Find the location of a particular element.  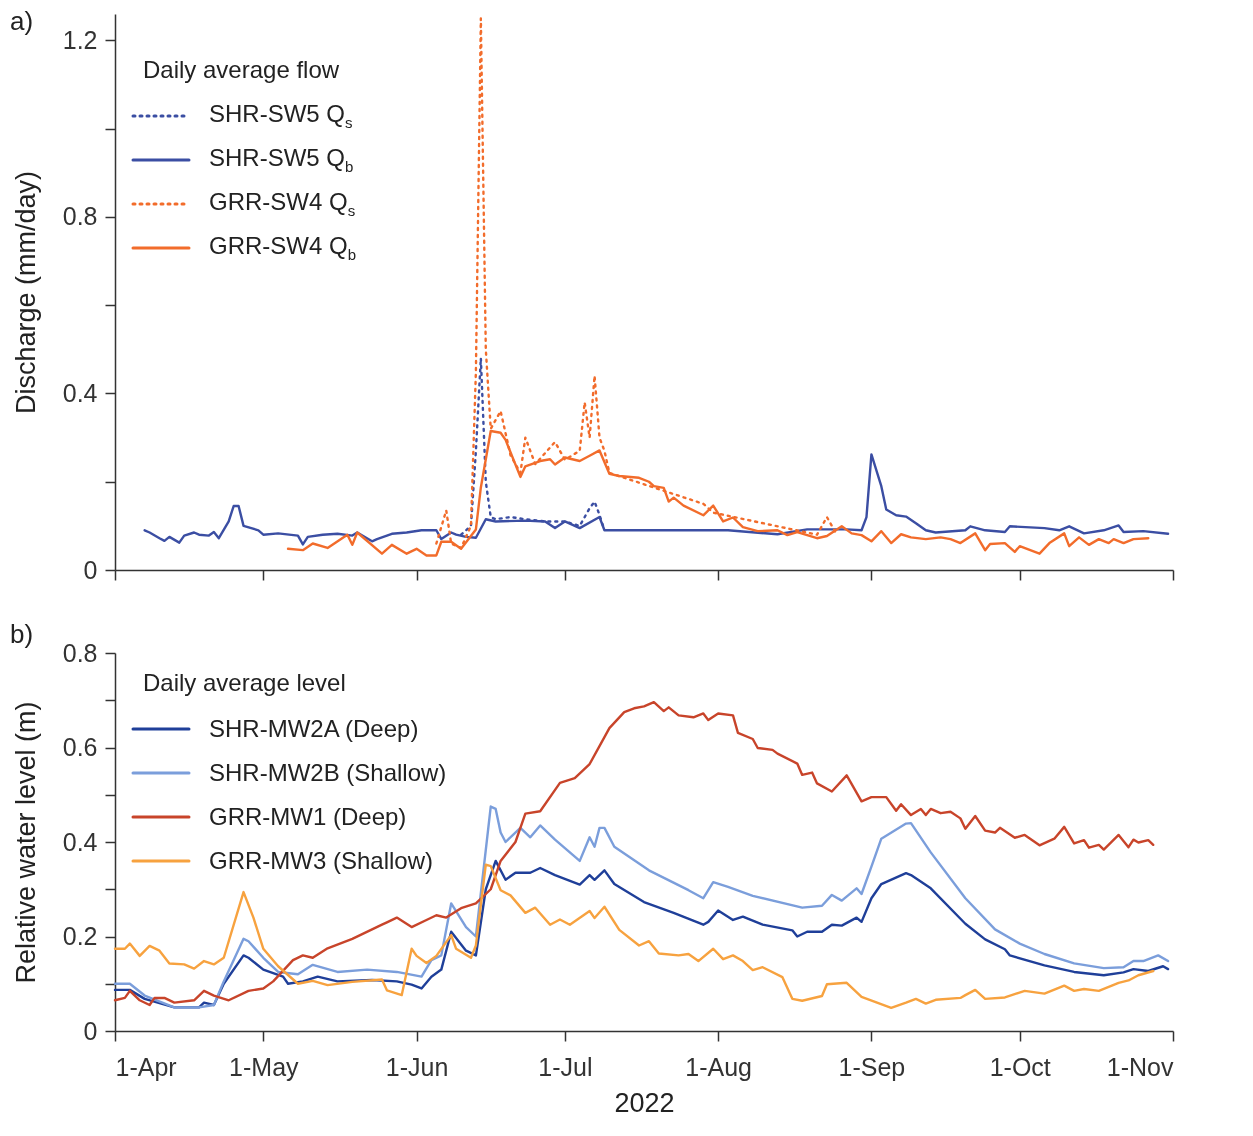

legend-label: SHR-SW5 Q$_{s}$ is located at coordinates (281, 115).